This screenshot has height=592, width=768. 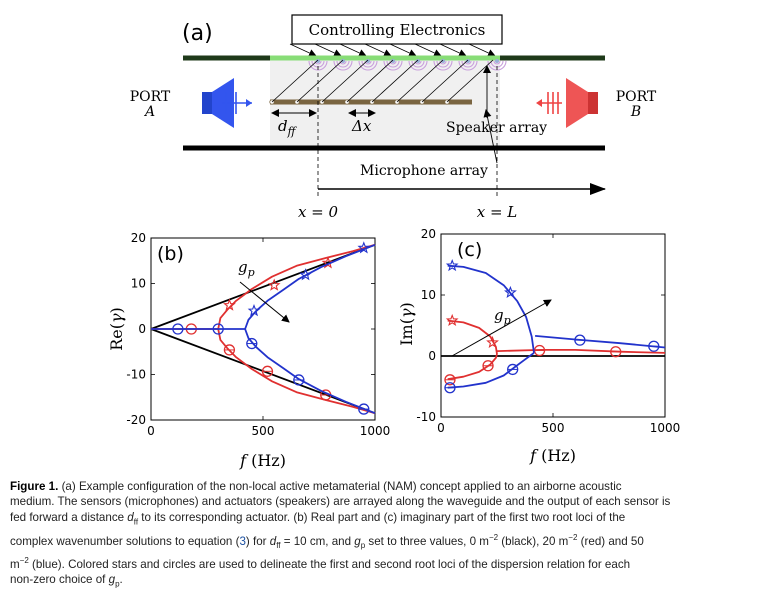 What do you see at coordinates (428, 295) in the screenshot?
I see `panel-c-ytick-label: 10` at bounding box center [428, 295].